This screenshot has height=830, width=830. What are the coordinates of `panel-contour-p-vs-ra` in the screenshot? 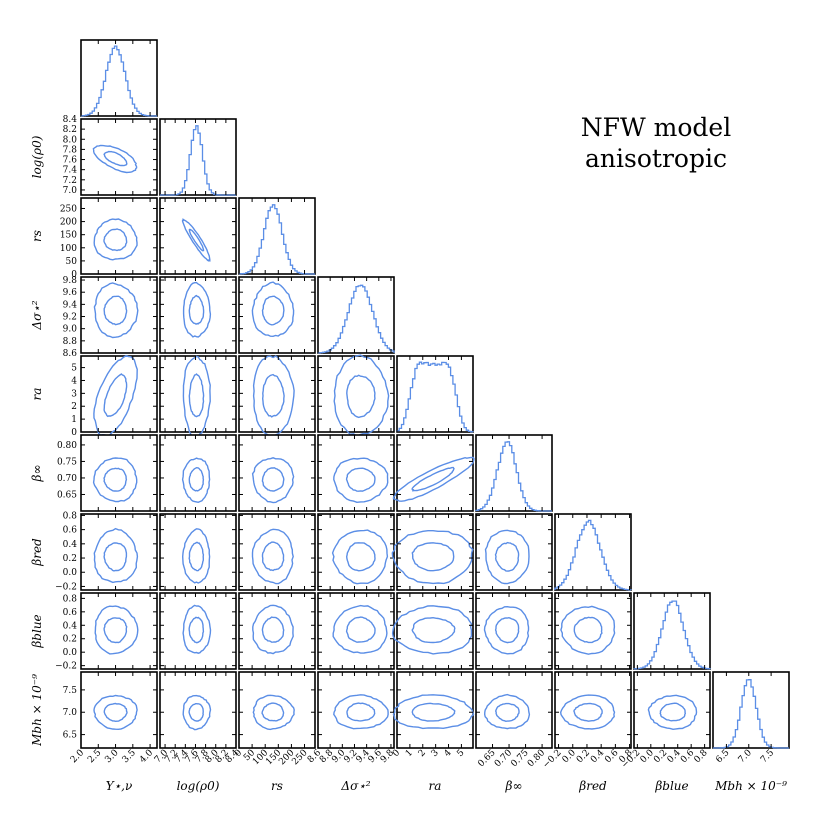 It's located at (356, 395).